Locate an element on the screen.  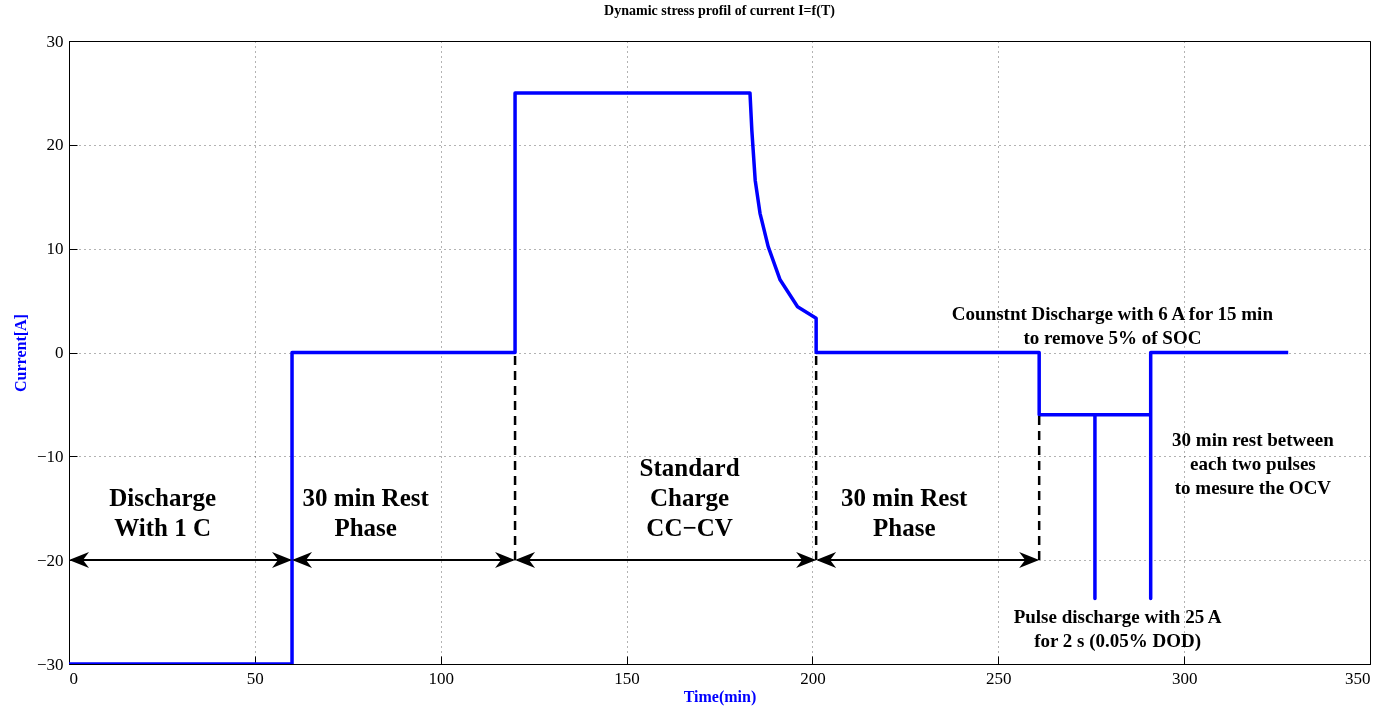
y-tick-label: −10 is located at coordinates (50, 456).